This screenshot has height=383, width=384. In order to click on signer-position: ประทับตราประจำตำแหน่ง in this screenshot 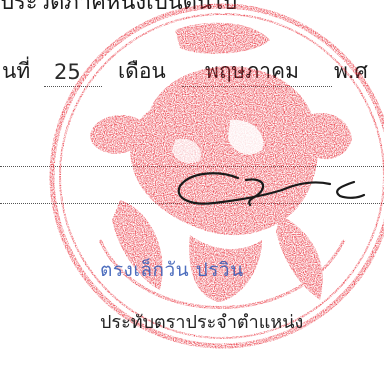, I will do `click(202, 322)`.